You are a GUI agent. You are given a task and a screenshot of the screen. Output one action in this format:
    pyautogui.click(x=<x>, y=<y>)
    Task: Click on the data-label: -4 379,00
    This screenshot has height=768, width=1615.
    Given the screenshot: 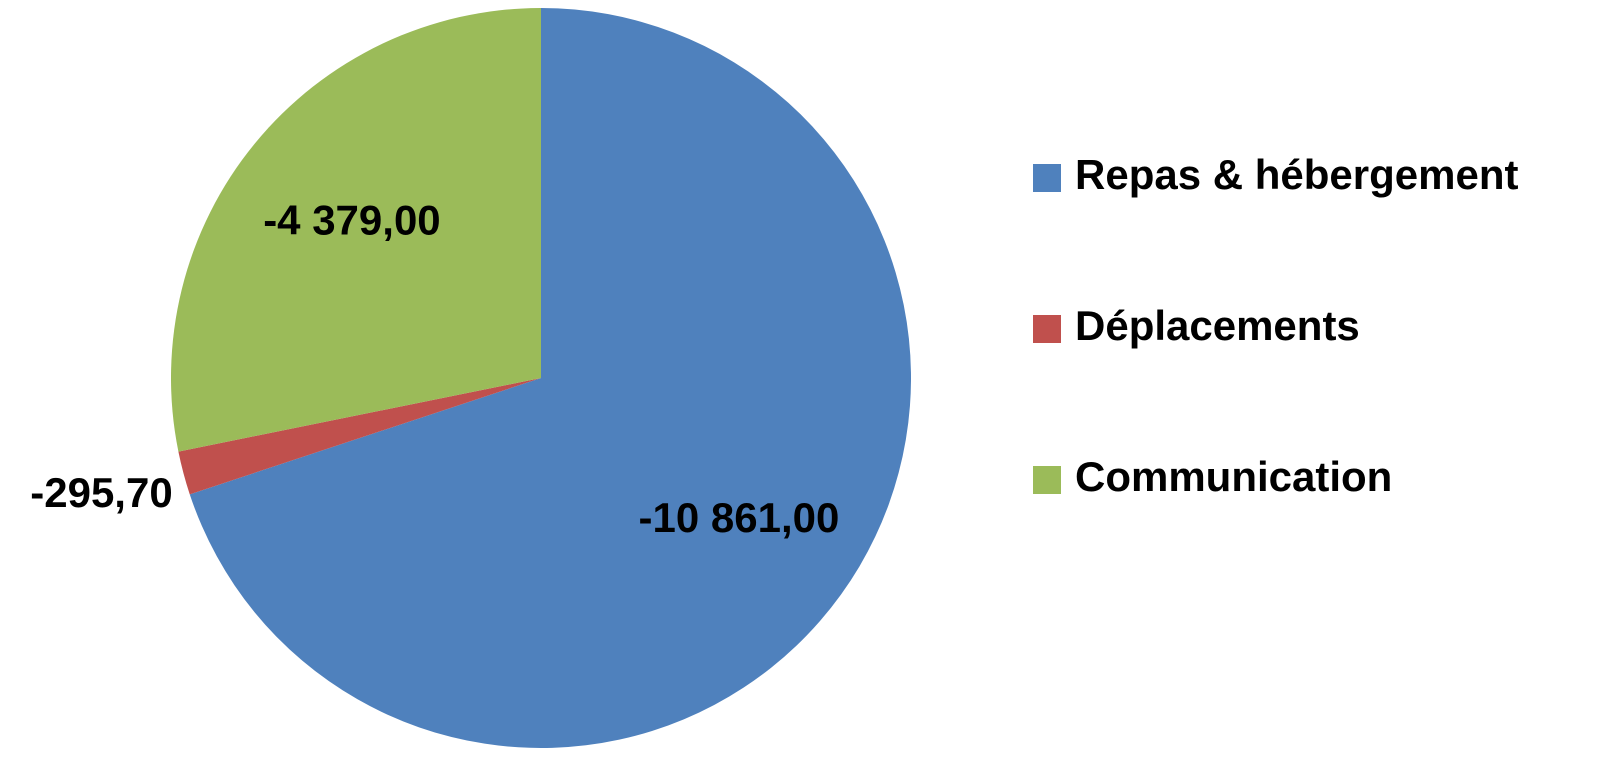 What is the action you would take?
    pyautogui.click(x=351, y=220)
    